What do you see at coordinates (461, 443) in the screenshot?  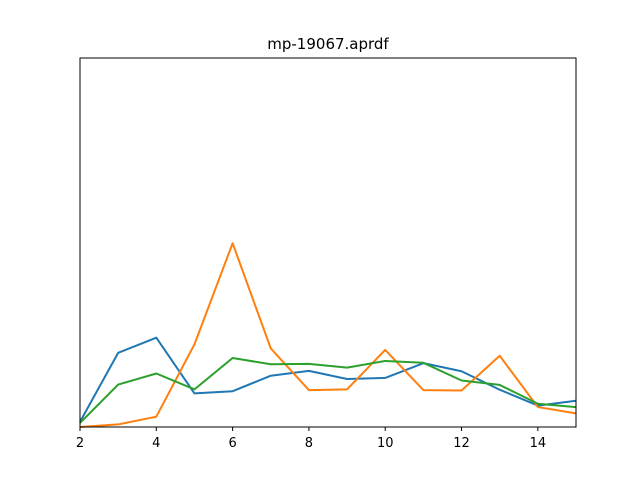 I see `x-tick-label: 12` at bounding box center [461, 443].